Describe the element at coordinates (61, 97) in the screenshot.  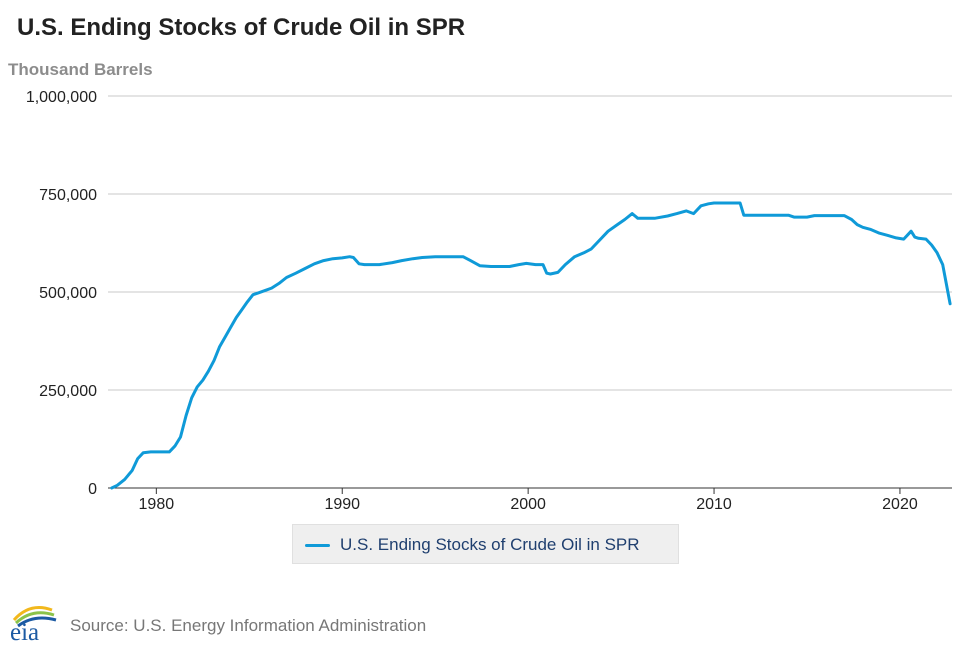
I see `y-tick-label: 1,000,000` at that location.